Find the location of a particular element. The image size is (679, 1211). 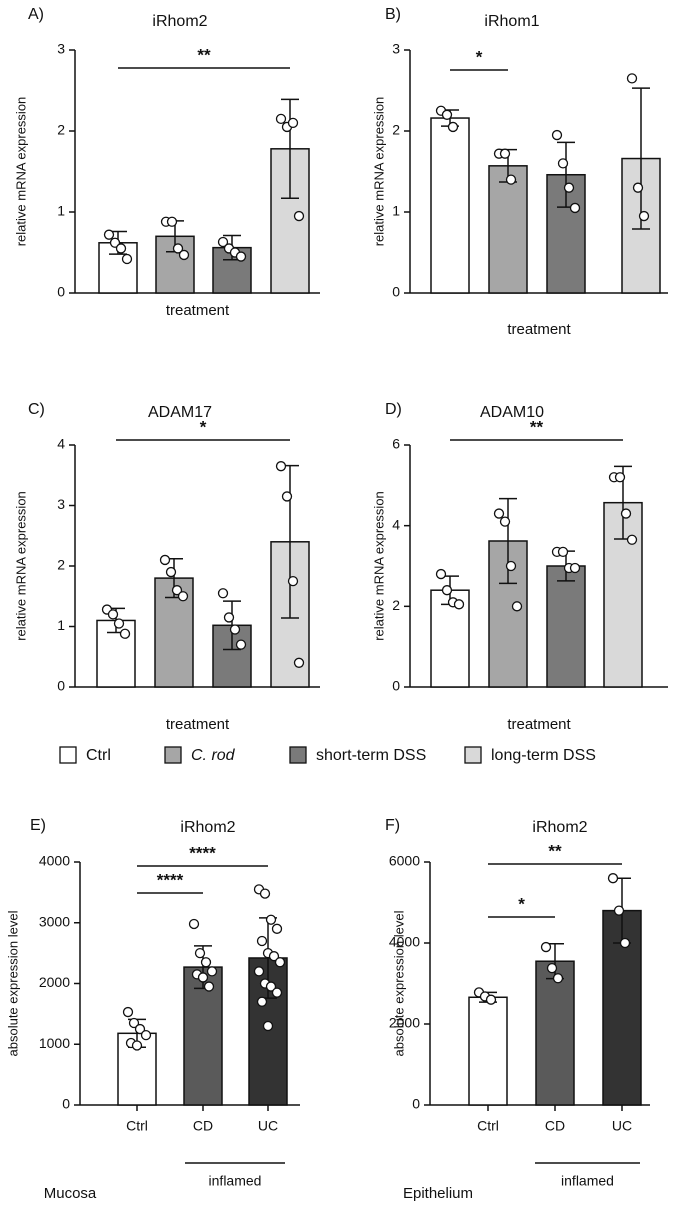

y-tick-label: 6 is located at coordinates (396, 444).